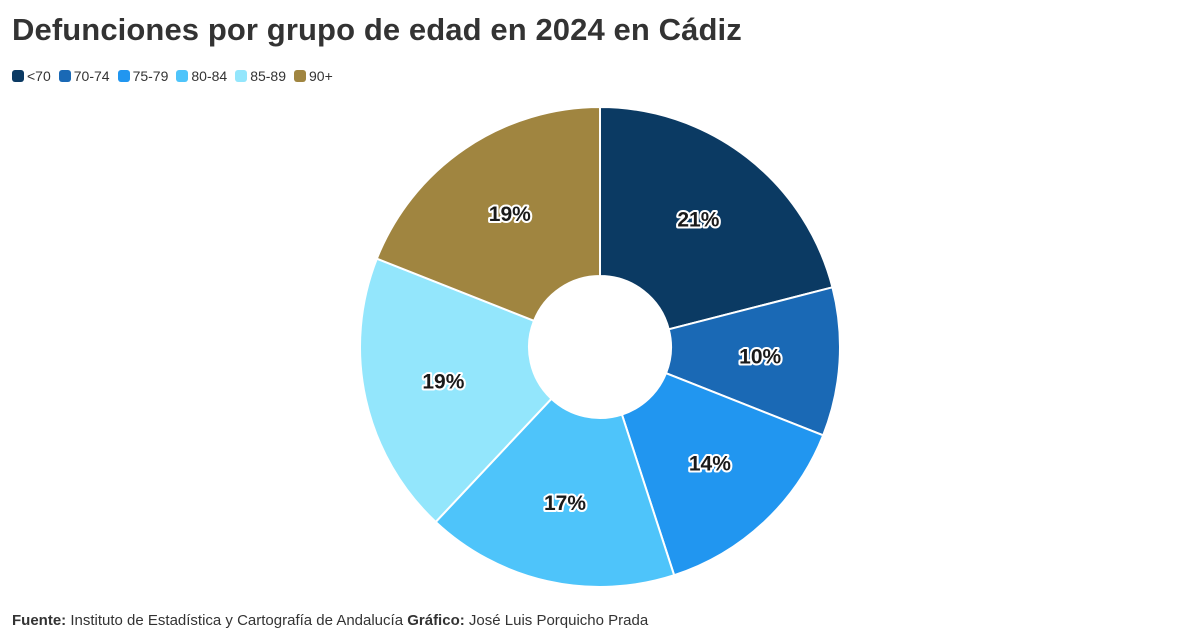 Image resolution: width=1200 pixels, height=644 pixels. Describe the element at coordinates (558, 620) in the screenshot. I see `graphic-author: José Luis Porquicho Prada` at that location.